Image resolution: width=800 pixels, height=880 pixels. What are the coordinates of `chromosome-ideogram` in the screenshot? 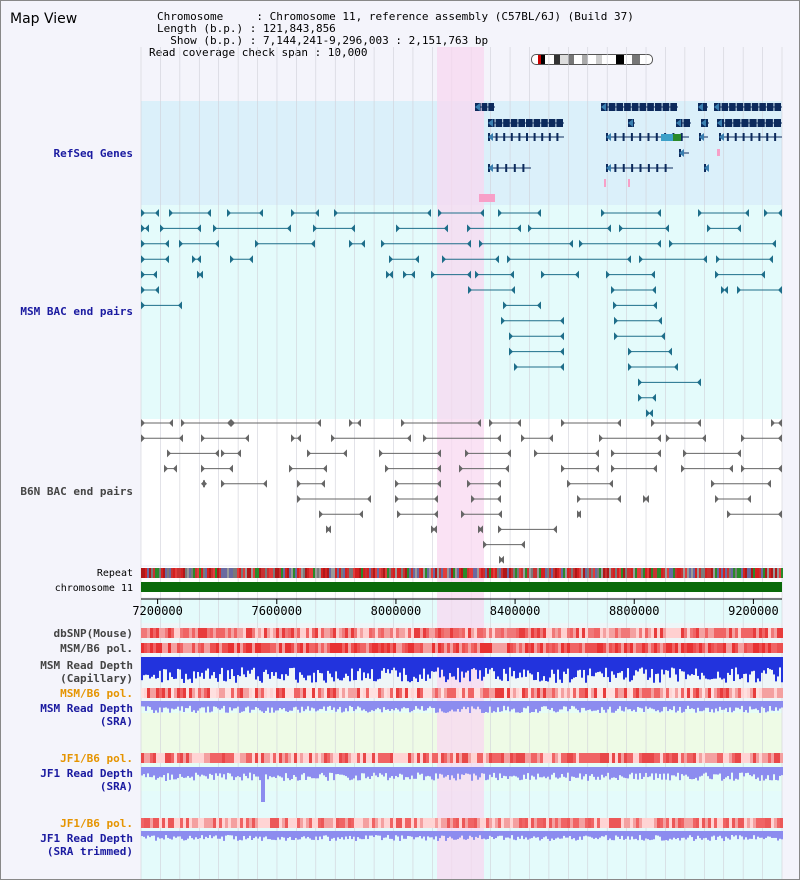 It's located at (592, 59).